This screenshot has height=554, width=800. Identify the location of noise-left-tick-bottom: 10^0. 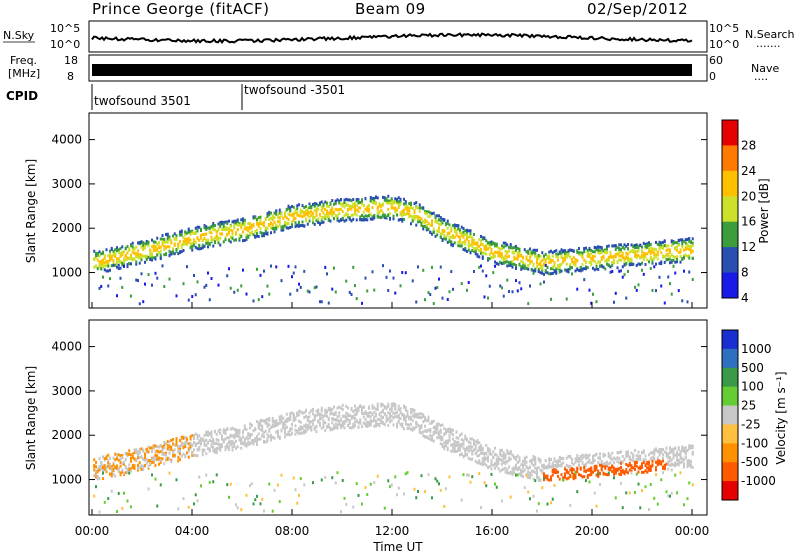
(65, 44).